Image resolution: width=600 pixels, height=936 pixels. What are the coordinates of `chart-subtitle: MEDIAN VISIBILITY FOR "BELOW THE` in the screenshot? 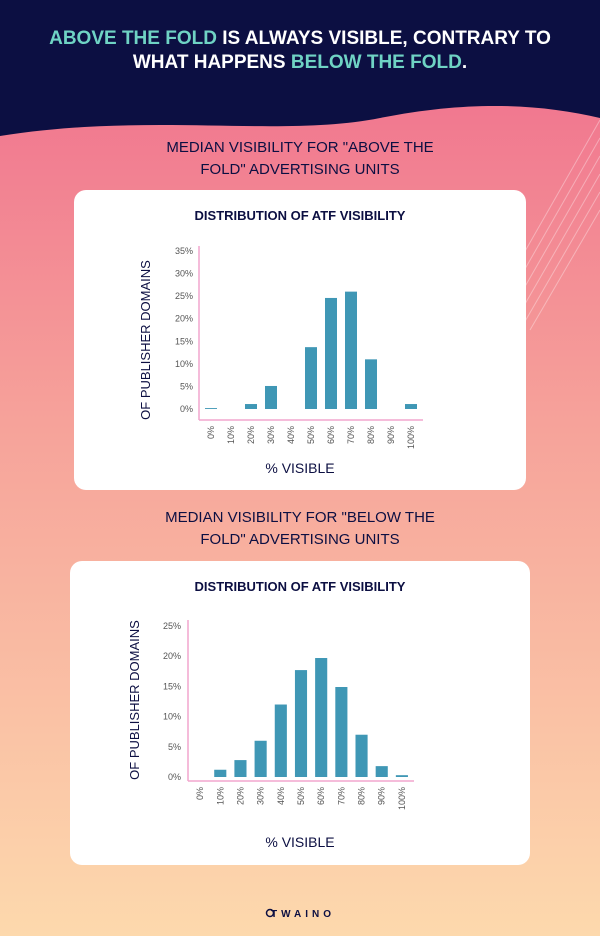 It's located at (300, 517).